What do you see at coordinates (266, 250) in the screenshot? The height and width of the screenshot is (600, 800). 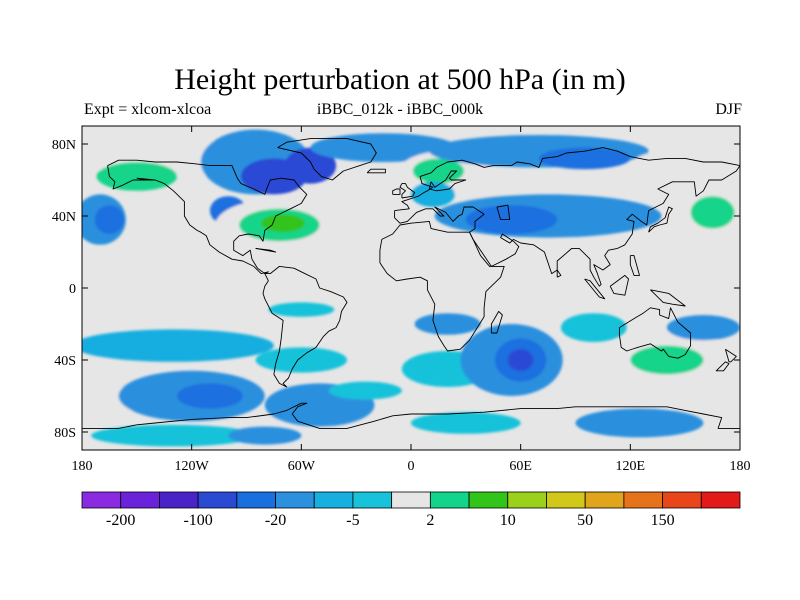 I see `coastline-cuba` at bounding box center [266, 250].